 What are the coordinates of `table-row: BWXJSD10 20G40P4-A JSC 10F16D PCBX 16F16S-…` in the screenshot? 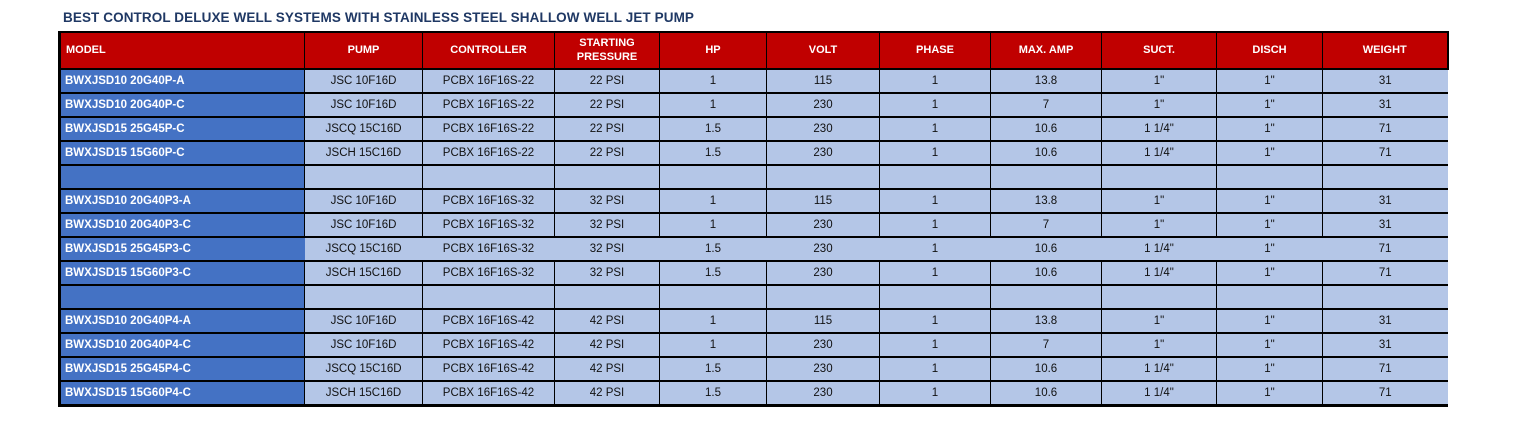 It's located at (753, 321).